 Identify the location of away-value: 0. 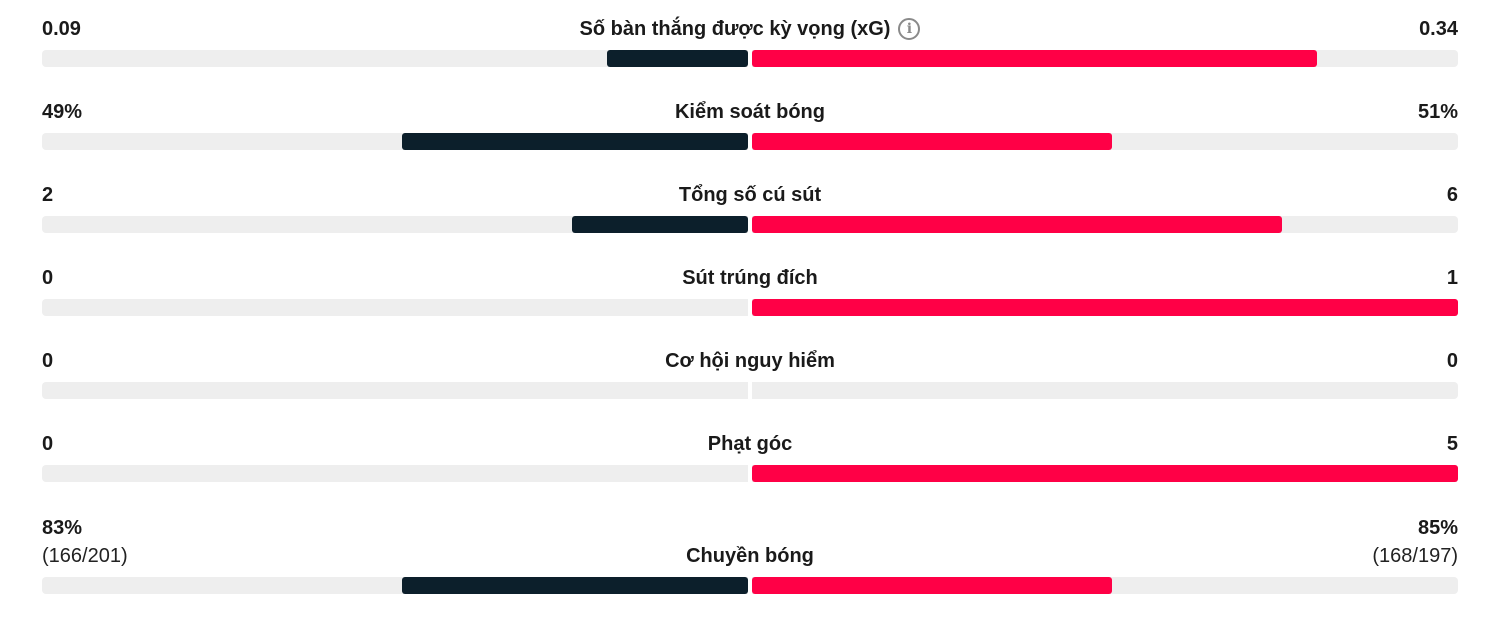
(1452, 361).